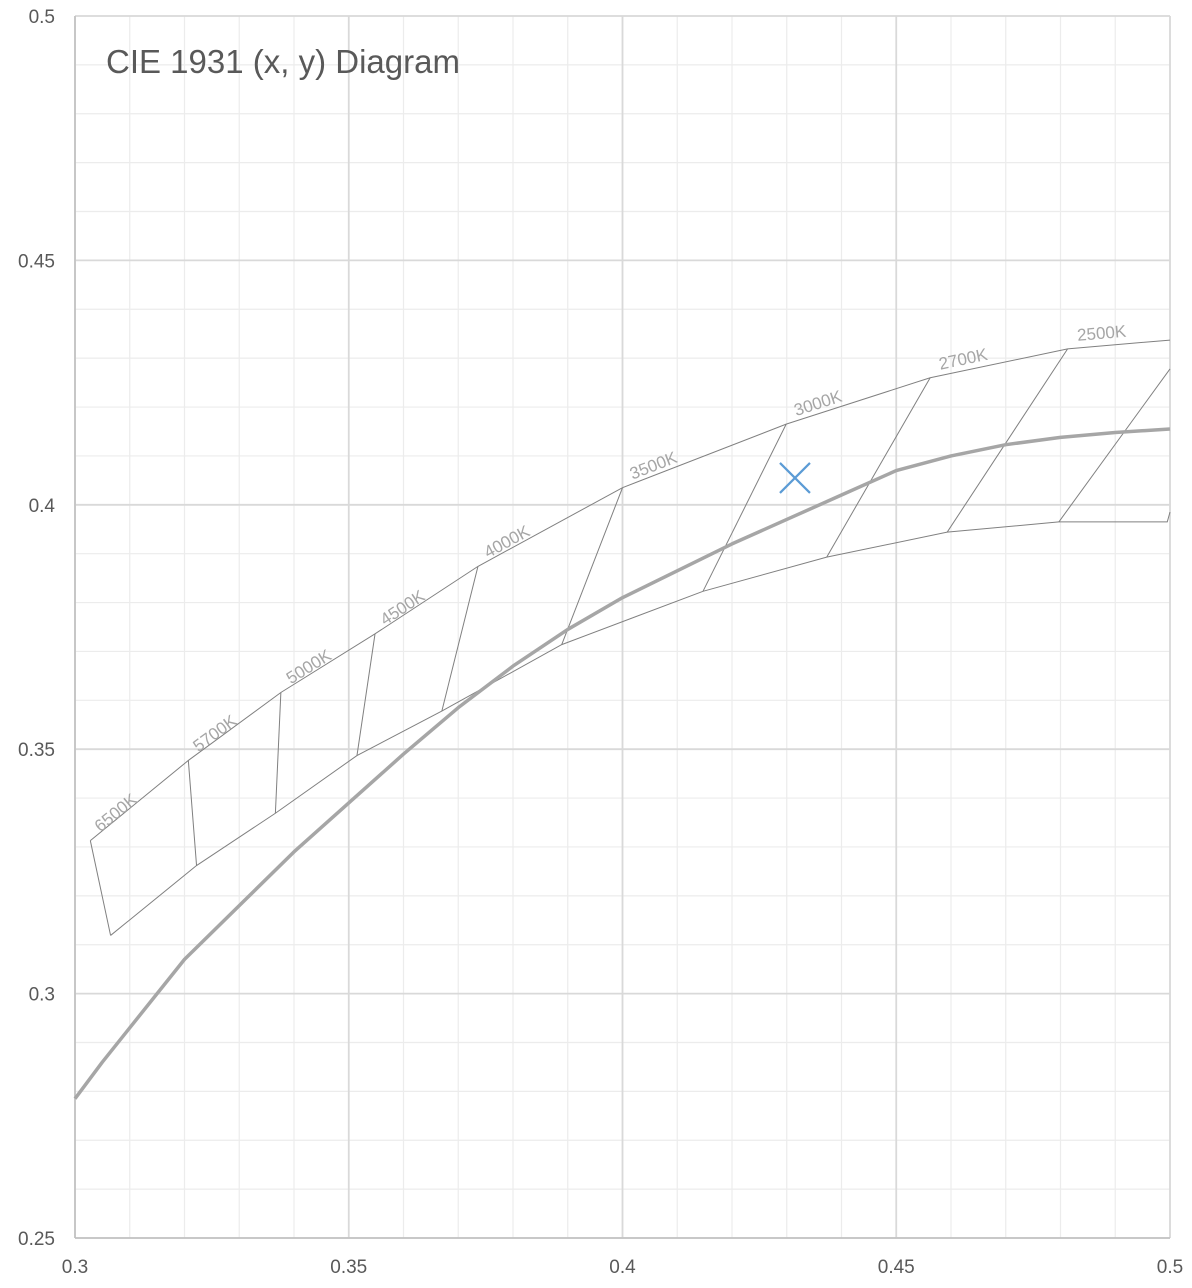 The height and width of the screenshot is (1288, 1192). I want to click on cct-bin-label: 4500K, so click(403, 607).